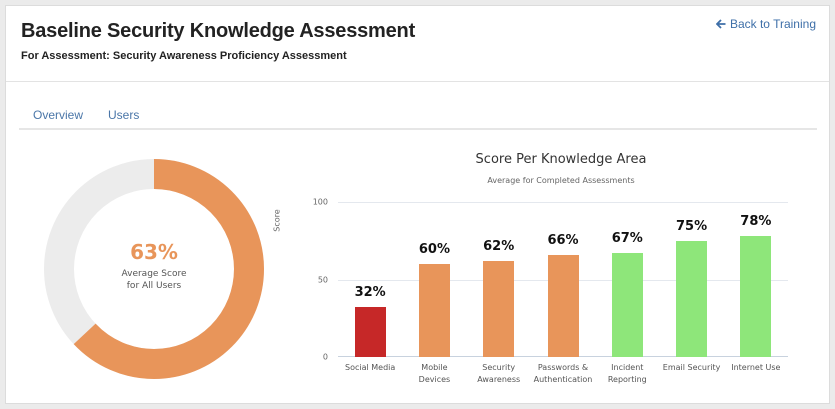 This screenshot has height=409, width=835. Describe the element at coordinates (154, 280) in the screenshot. I see `average-score-caption: Average Score for All Users` at that location.